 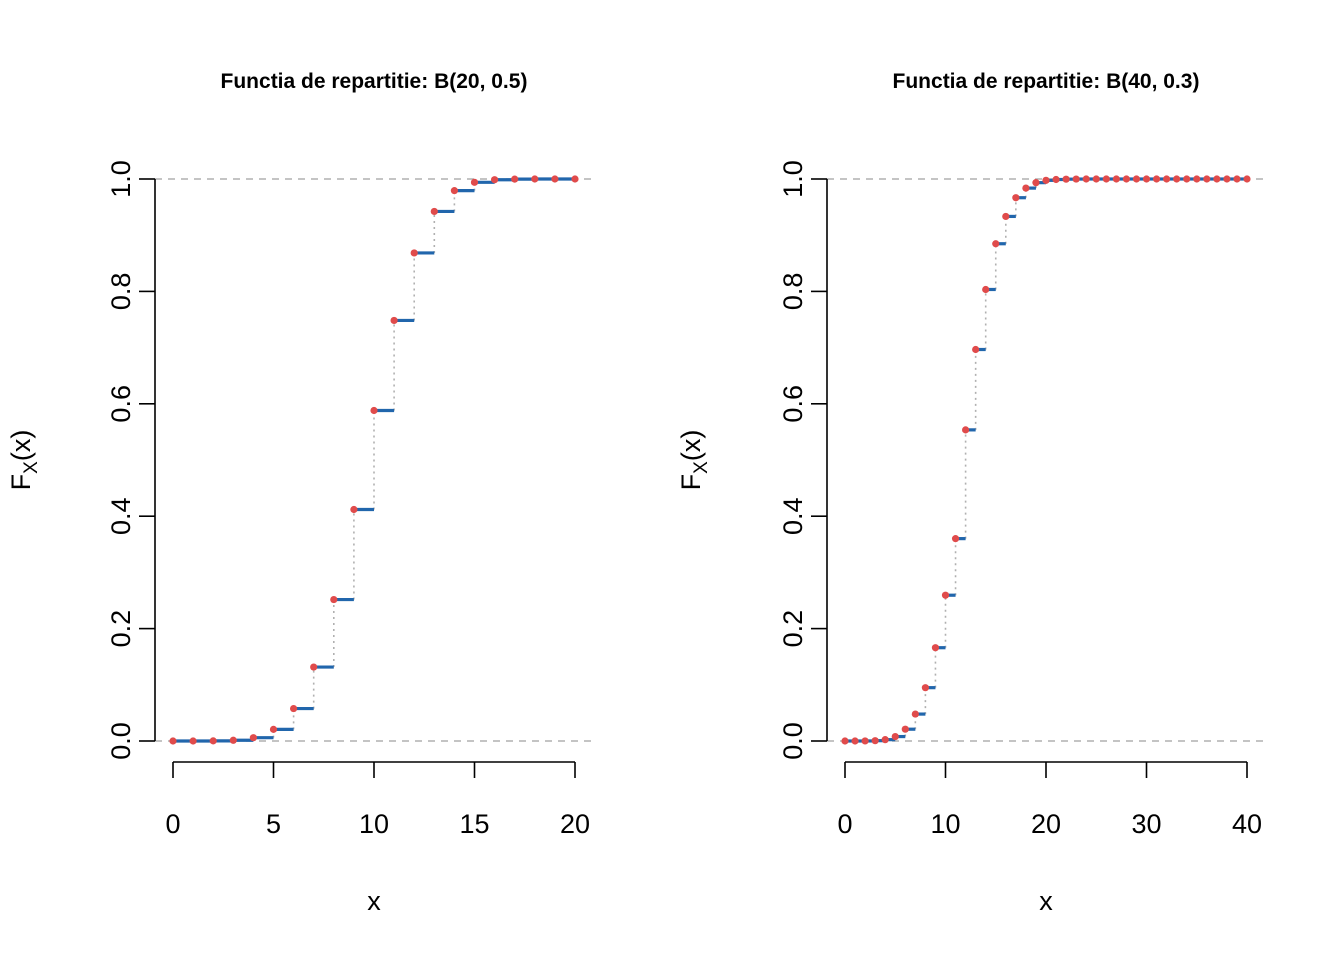 I want to click on x-tick-label: 5, so click(x=273, y=824).